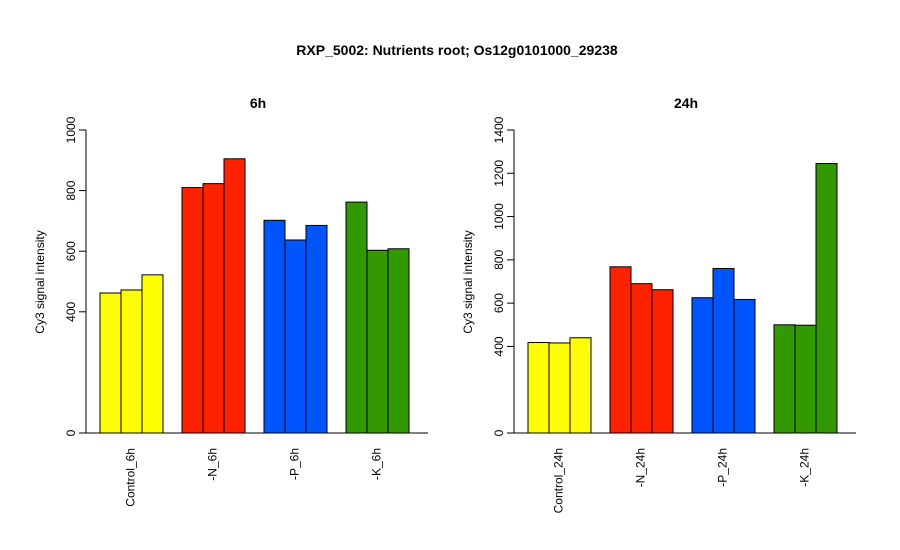 Image resolution: width=900 pixels, height=550 pixels. What do you see at coordinates (213, 464) in the screenshot?
I see `x-tick-label: -N_6h` at bounding box center [213, 464].